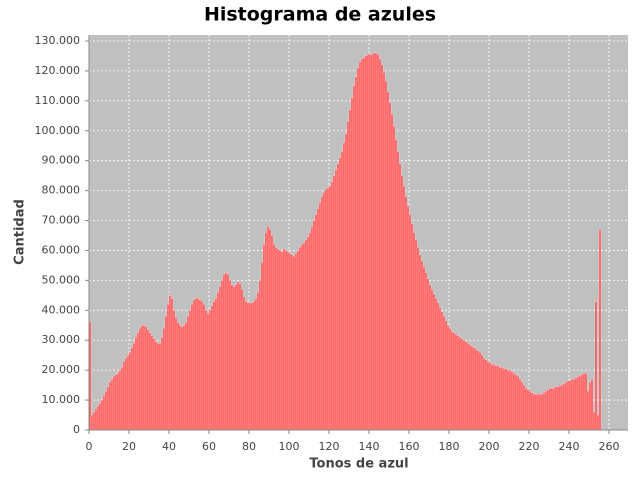 The width and height of the screenshot is (640, 480). I want to click on x-tick-label: 240, so click(569, 446).